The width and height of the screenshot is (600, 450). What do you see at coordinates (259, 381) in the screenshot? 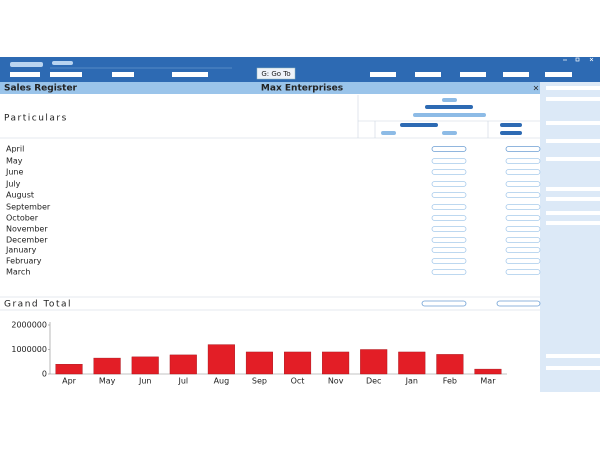
I see `x-tick-label: Sep` at bounding box center [259, 381].